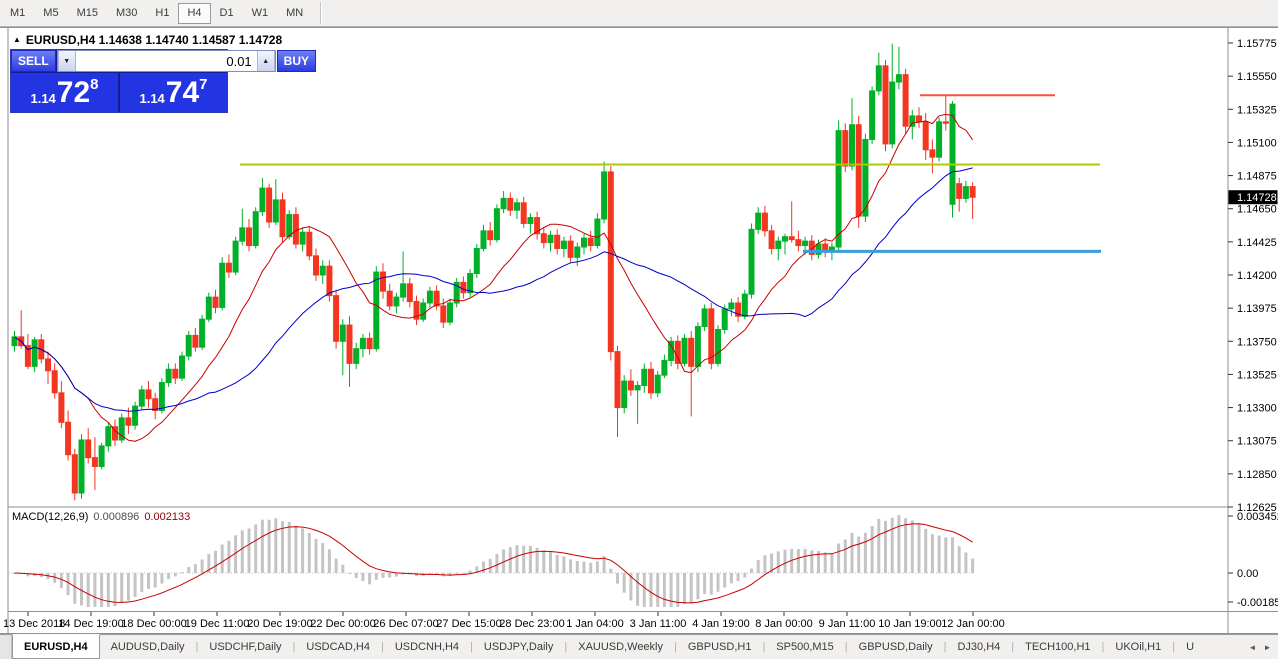  Describe the element at coordinates (618, 560) in the screenshot. I see `macd-plot-area` at that location.